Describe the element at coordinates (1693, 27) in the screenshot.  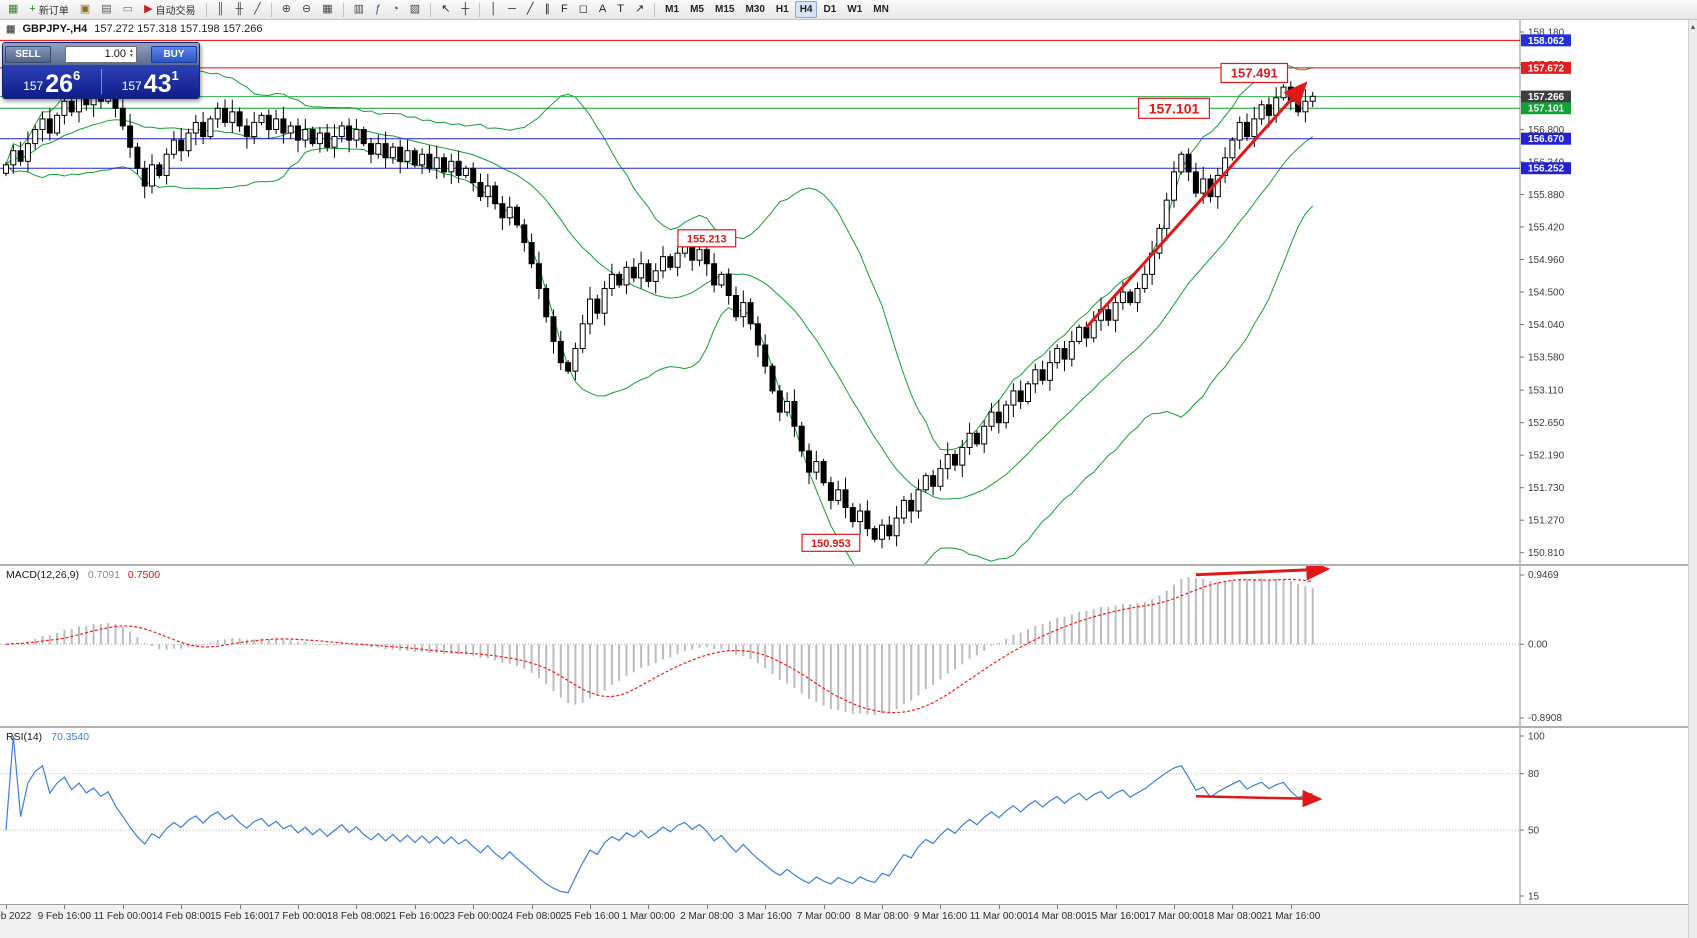
I see `scroll-up-icon: ▲` at that location.